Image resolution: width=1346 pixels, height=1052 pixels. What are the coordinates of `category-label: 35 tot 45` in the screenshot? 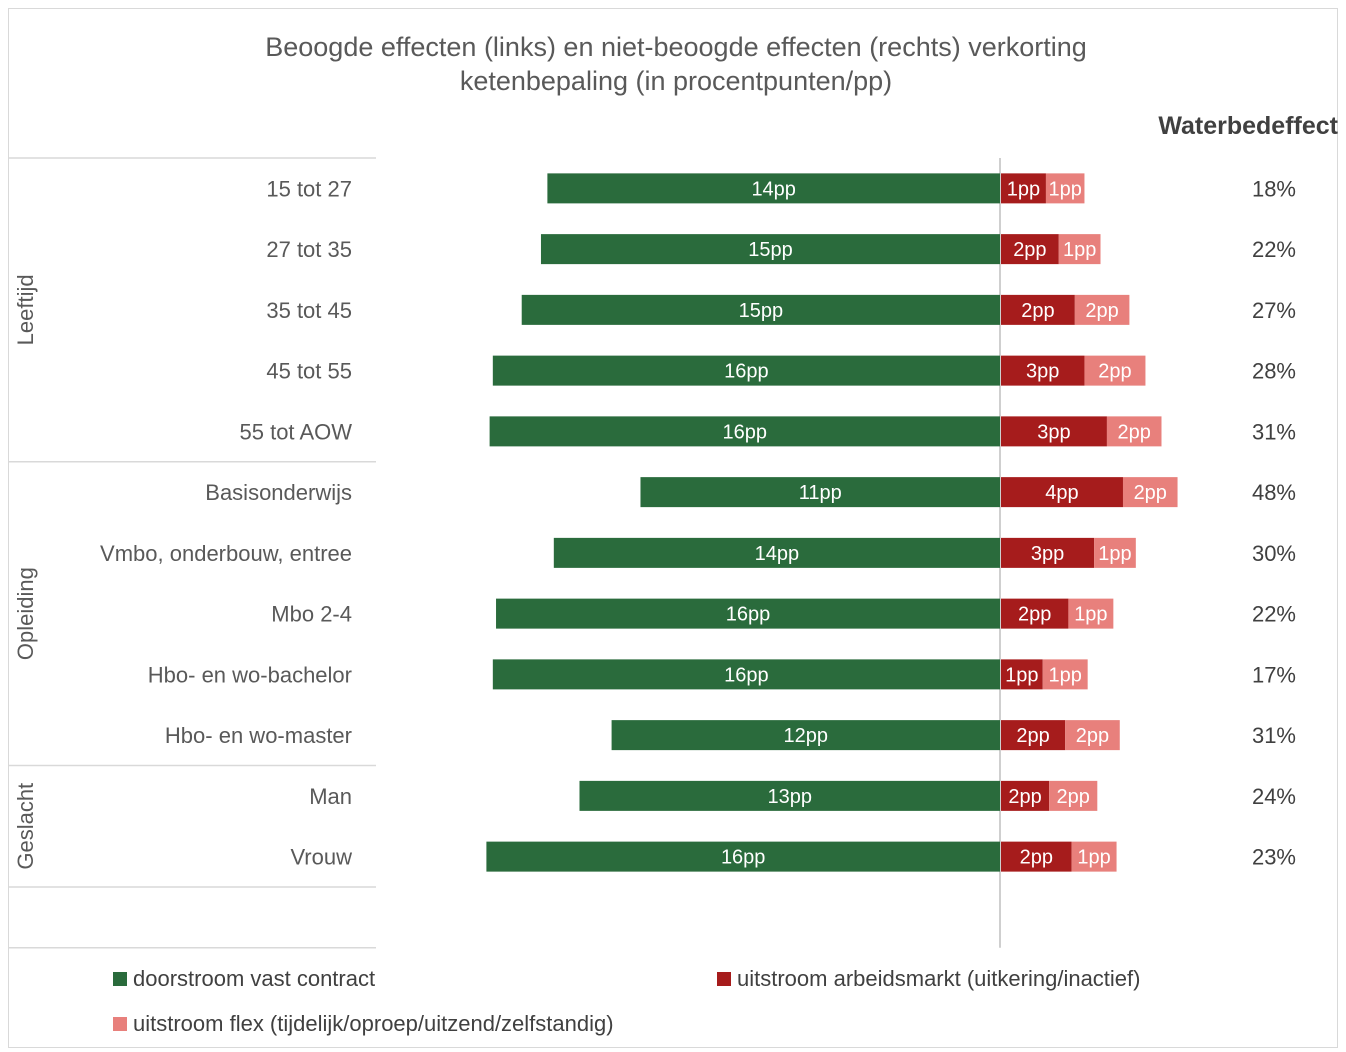 It's located at (309, 310).